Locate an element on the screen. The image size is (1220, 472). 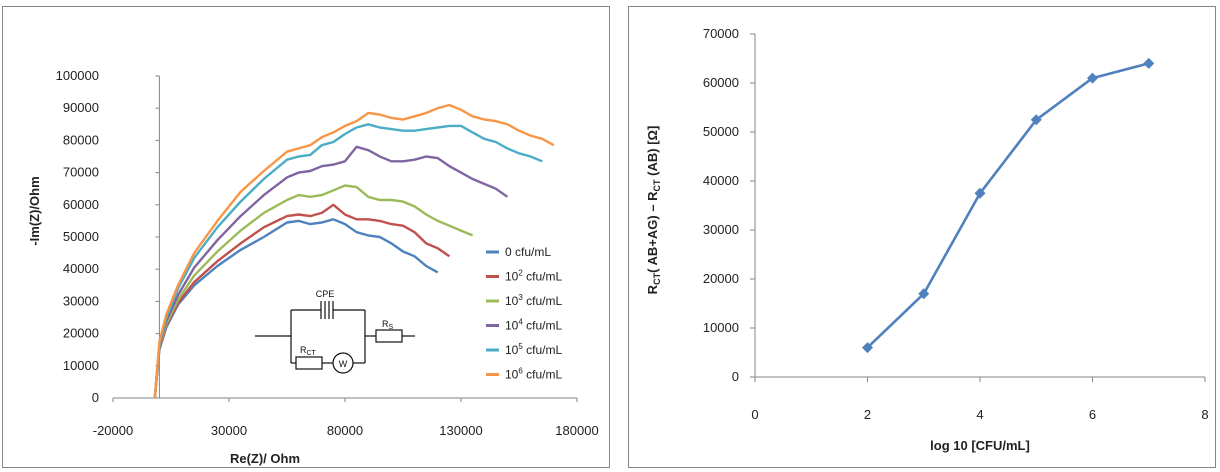
legend-label: 0 cfu/mL is located at coordinates (528, 252).